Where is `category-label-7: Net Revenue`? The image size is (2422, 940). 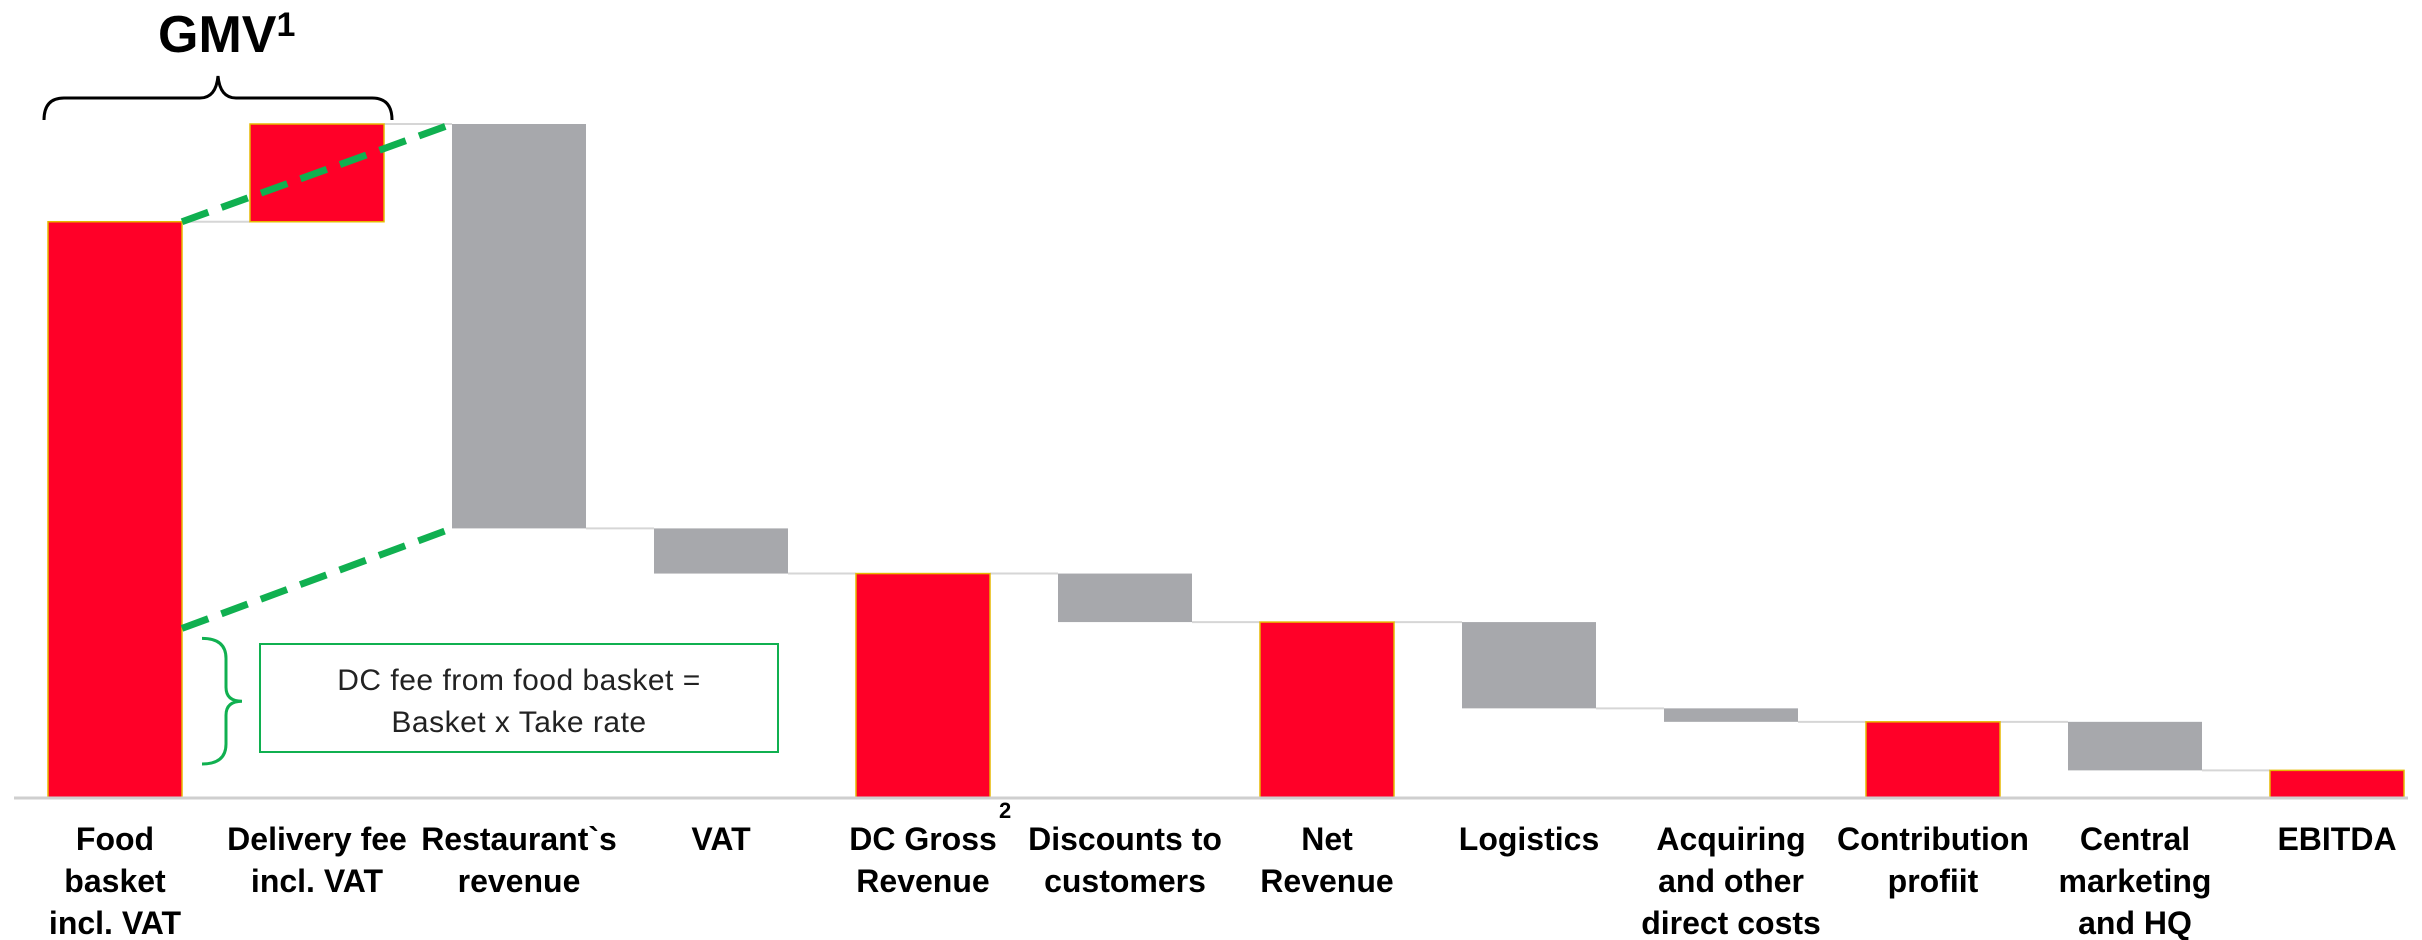
category-label-7: Net Revenue is located at coordinates (1326, 860).